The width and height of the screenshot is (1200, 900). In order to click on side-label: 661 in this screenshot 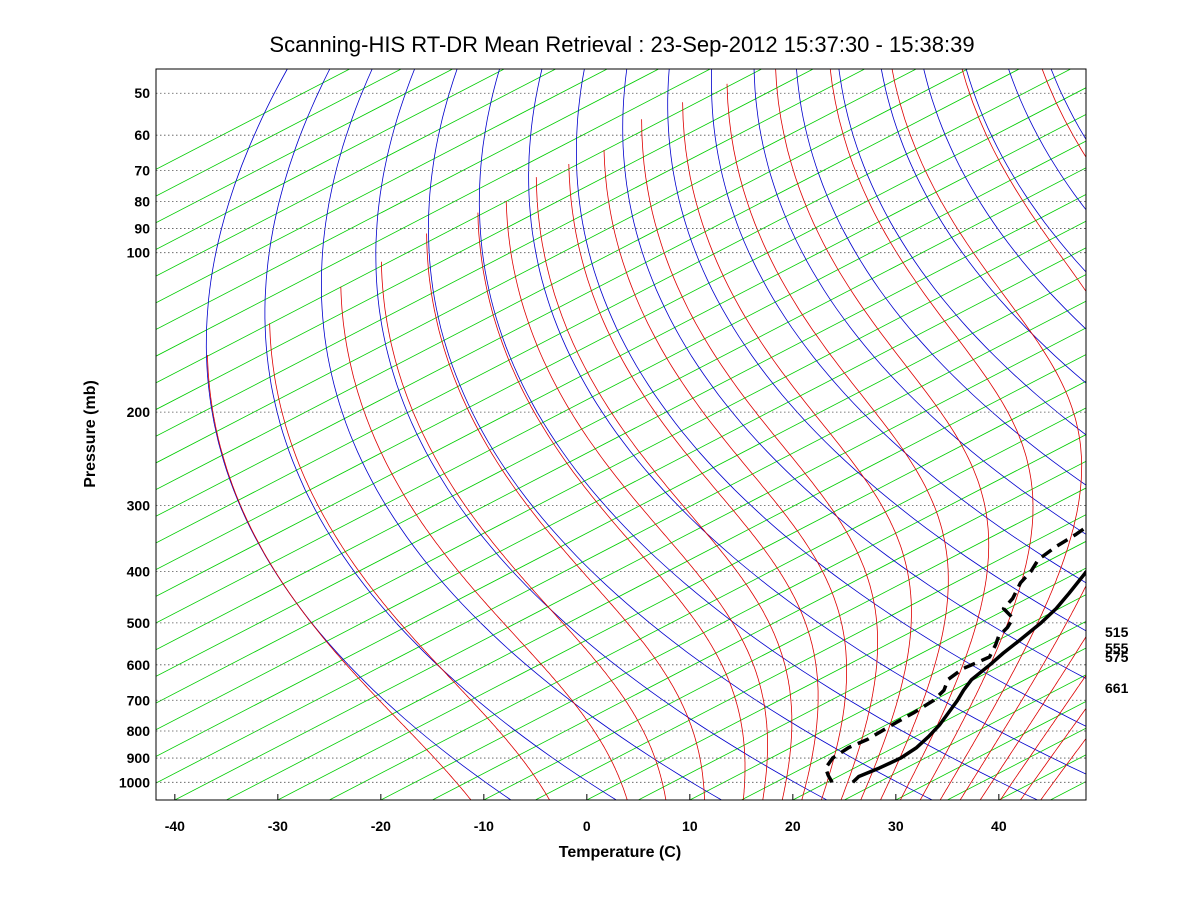, I will do `click(1117, 688)`.